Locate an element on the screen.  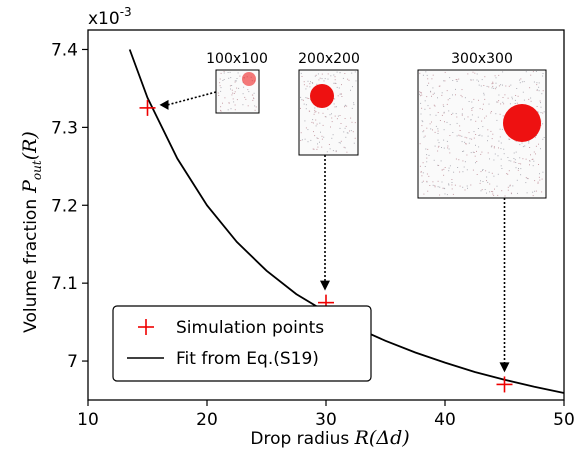
y-tick-label: 7.2 is located at coordinates (64, 206).